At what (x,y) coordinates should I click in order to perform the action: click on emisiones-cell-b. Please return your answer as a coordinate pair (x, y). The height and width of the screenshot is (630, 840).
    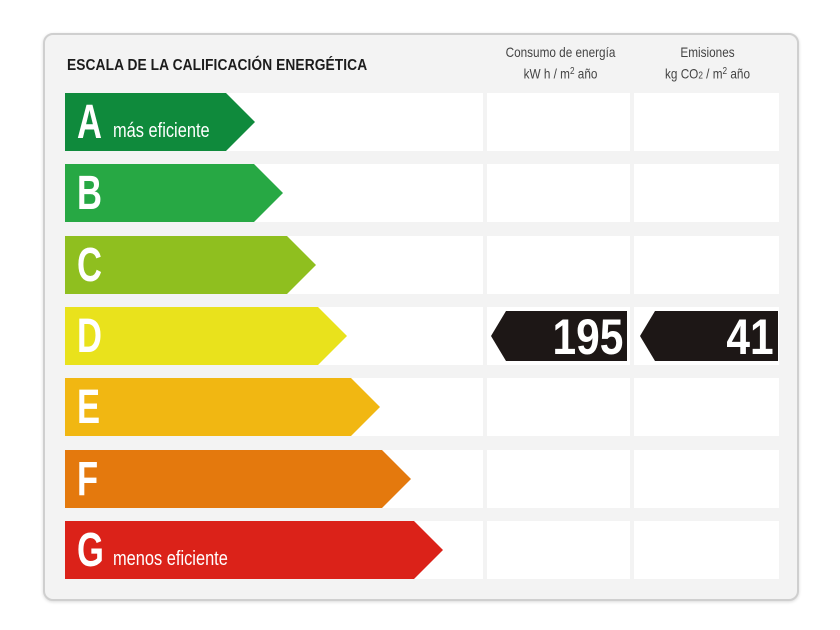
    Looking at the image, I should click on (706, 193).